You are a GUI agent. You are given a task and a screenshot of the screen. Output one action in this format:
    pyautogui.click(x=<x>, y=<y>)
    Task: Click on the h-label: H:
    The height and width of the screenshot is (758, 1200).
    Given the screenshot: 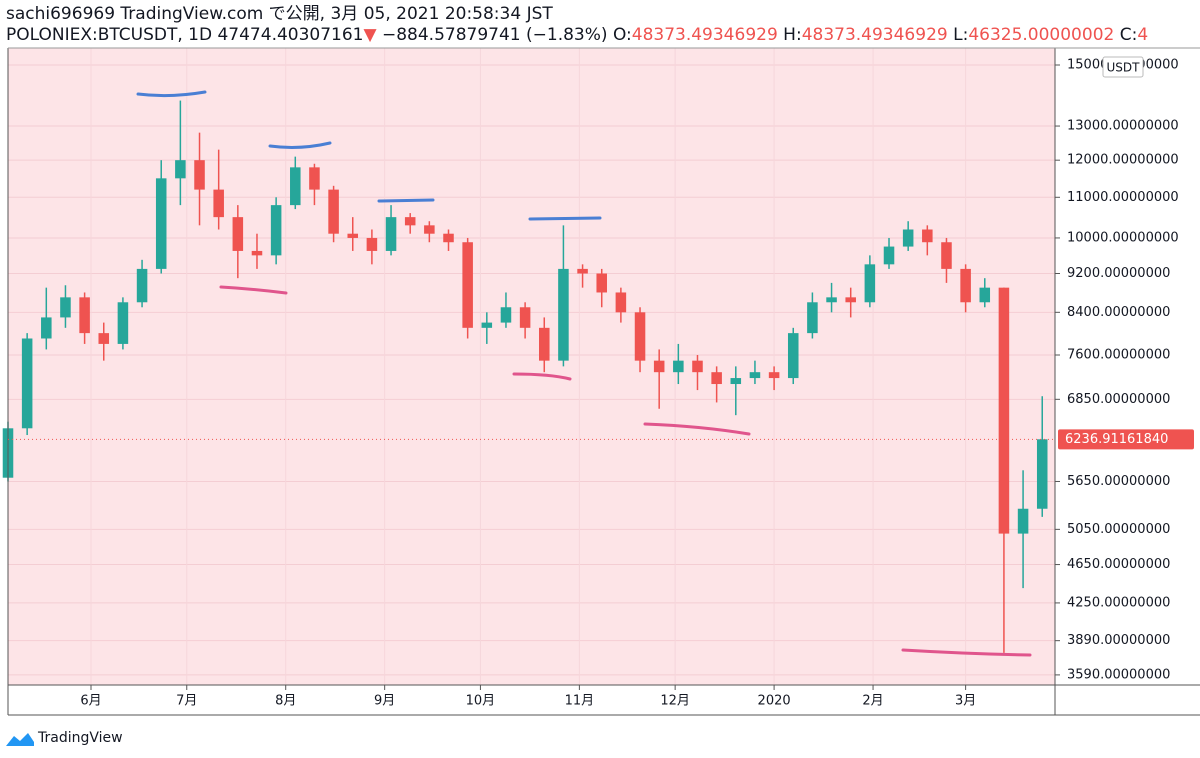 What is the action you would take?
    pyautogui.click(x=792, y=35)
    